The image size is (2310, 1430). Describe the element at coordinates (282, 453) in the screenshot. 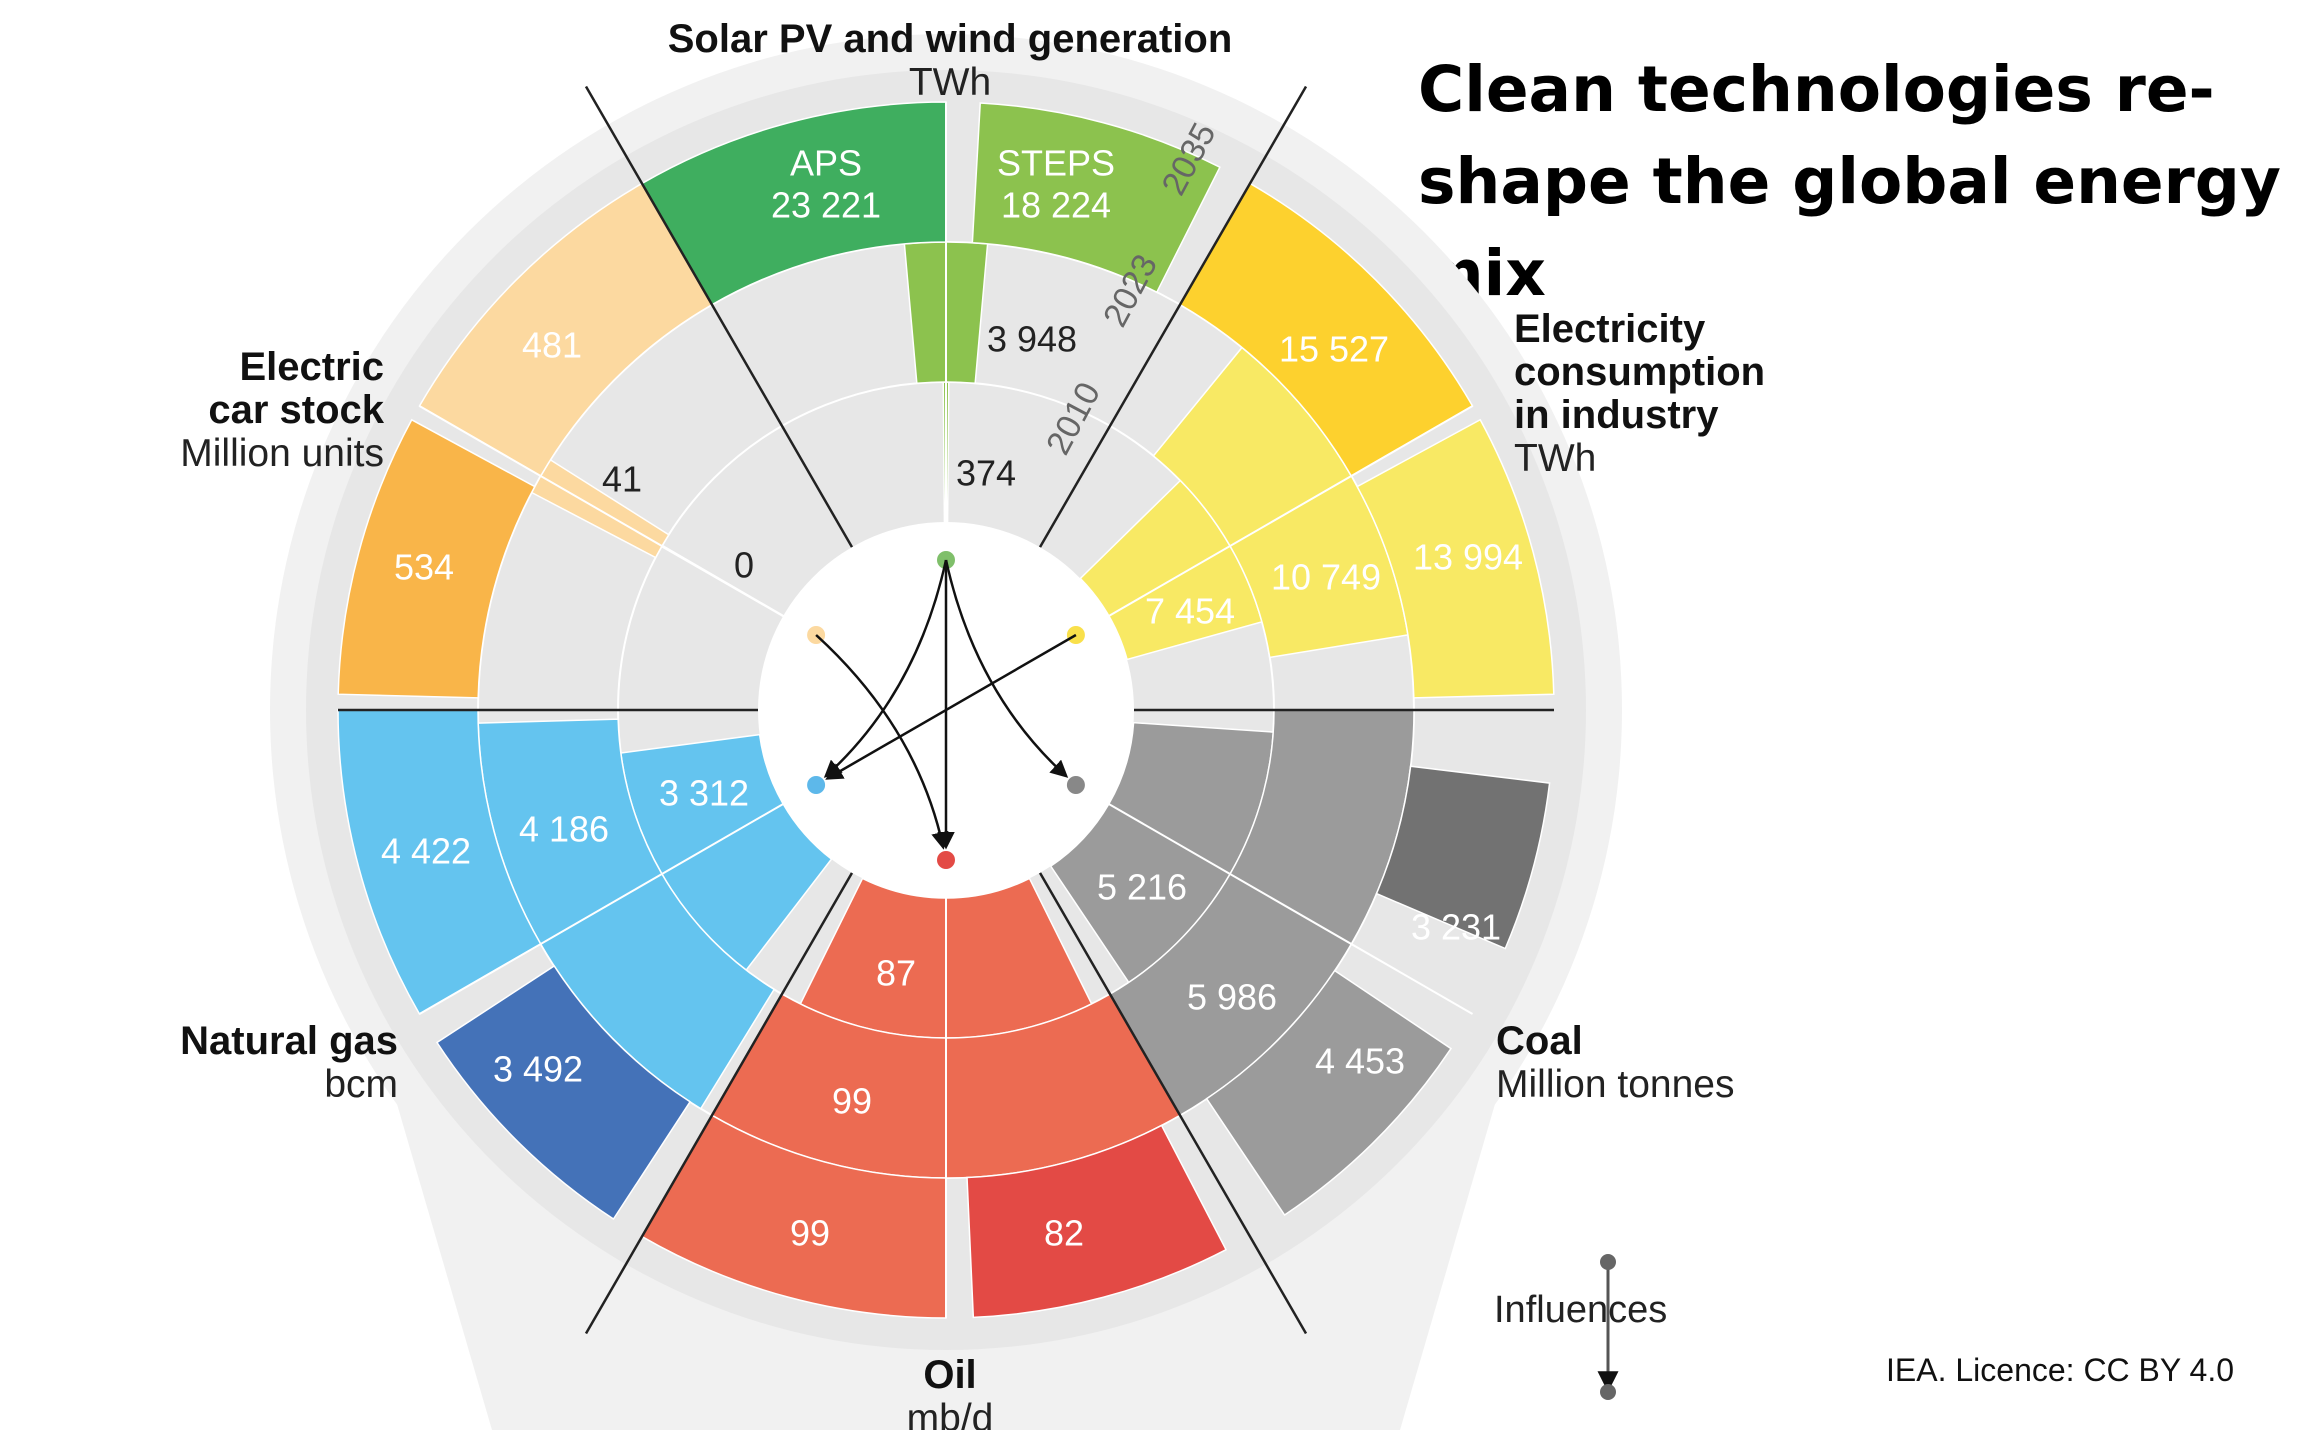

I see `ev-unit: Million units` at that location.